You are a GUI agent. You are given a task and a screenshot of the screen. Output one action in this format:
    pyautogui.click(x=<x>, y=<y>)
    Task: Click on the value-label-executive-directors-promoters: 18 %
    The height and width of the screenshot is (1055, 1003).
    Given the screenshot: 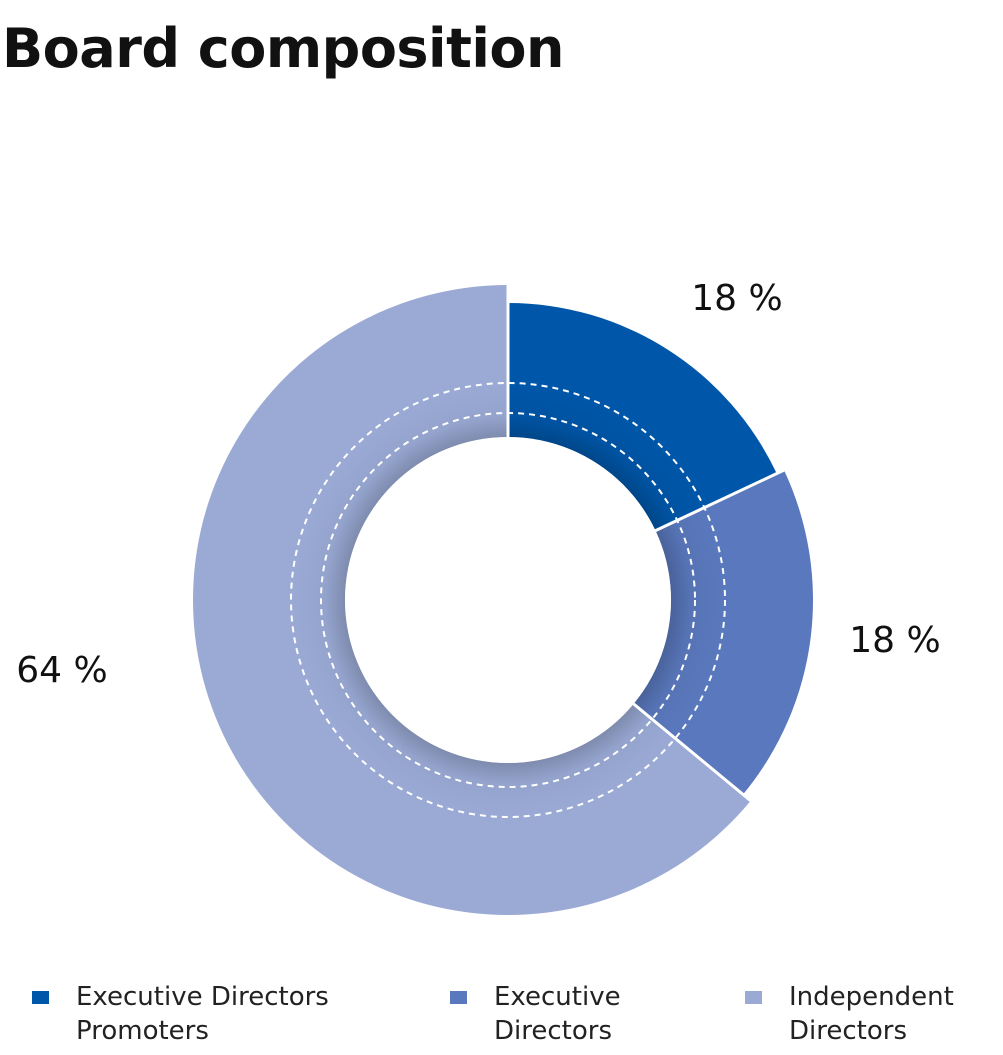 What is the action you would take?
    pyautogui.click(x=736, y=298)
    